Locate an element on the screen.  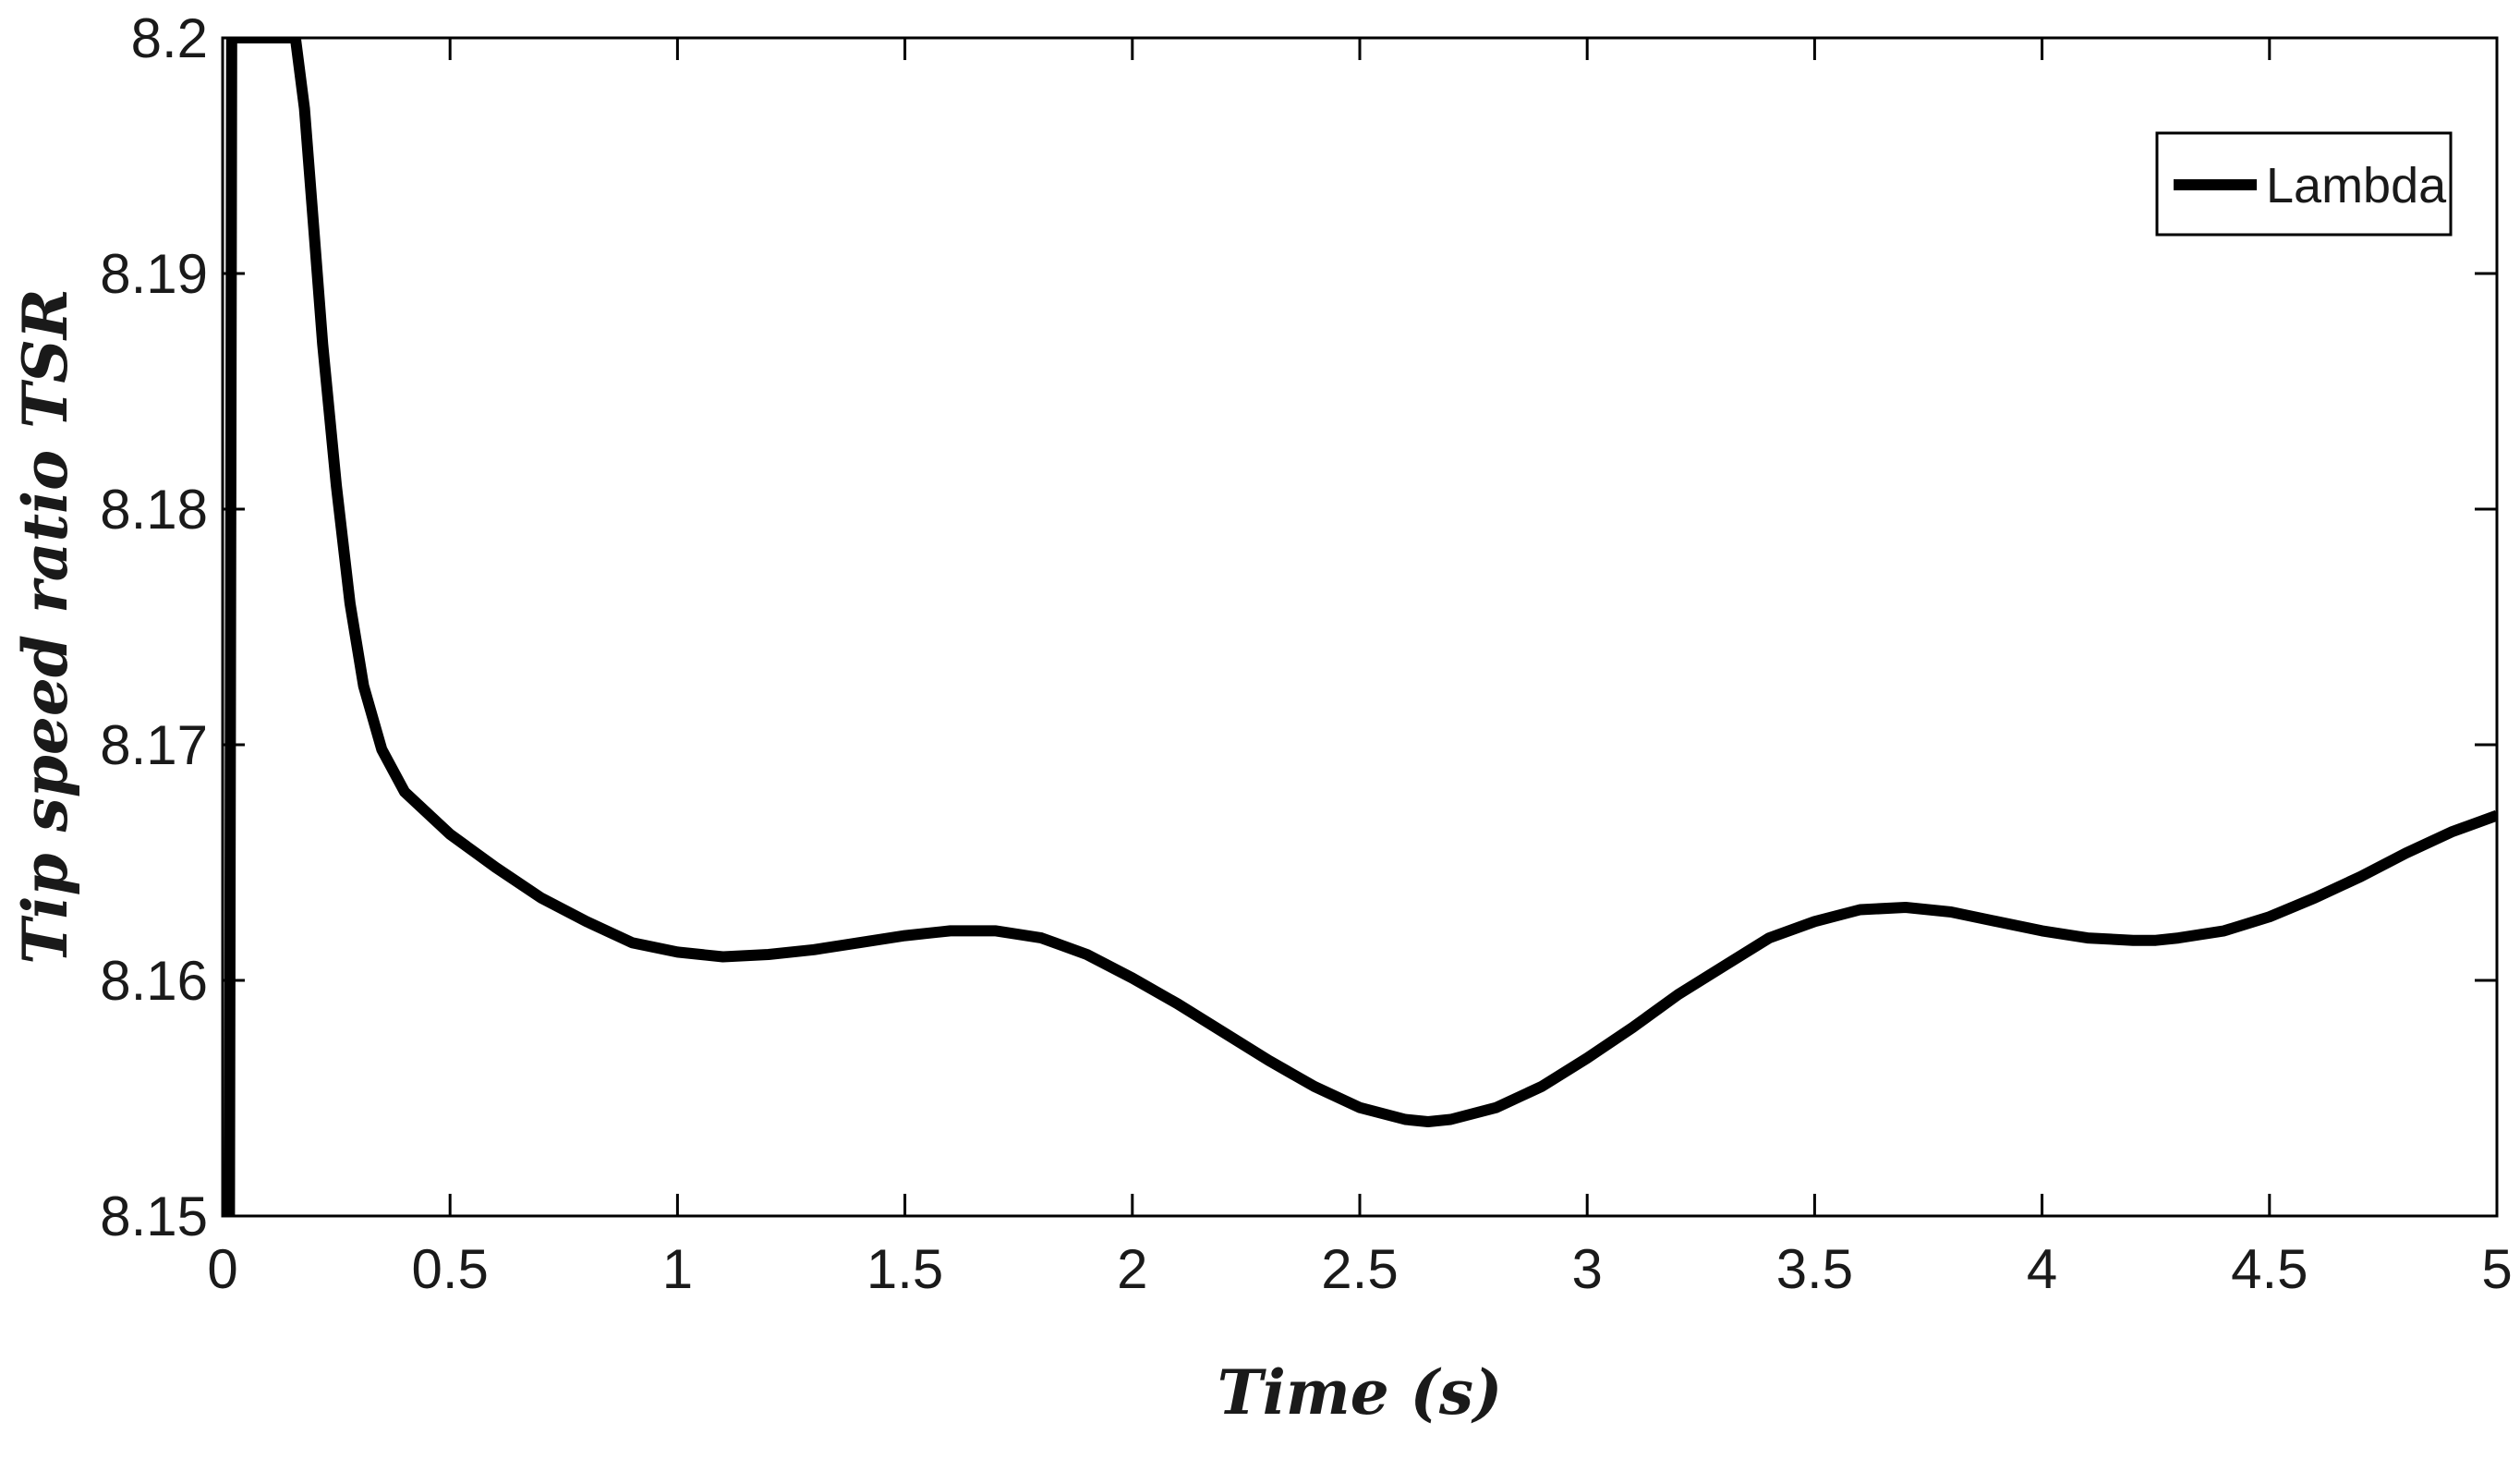
x-tick-label: 3 is located at coordinates (1587, 1269).